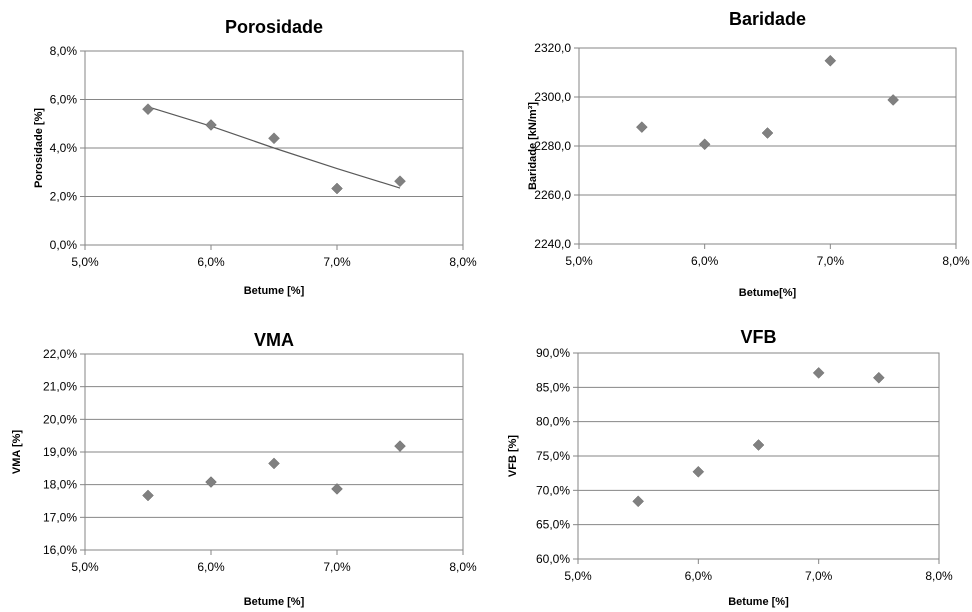  What do you see at coordinates (64, 100) in the screenshot?
I see `y-tick-label: 6,0%` at bounding box center [64, 100].